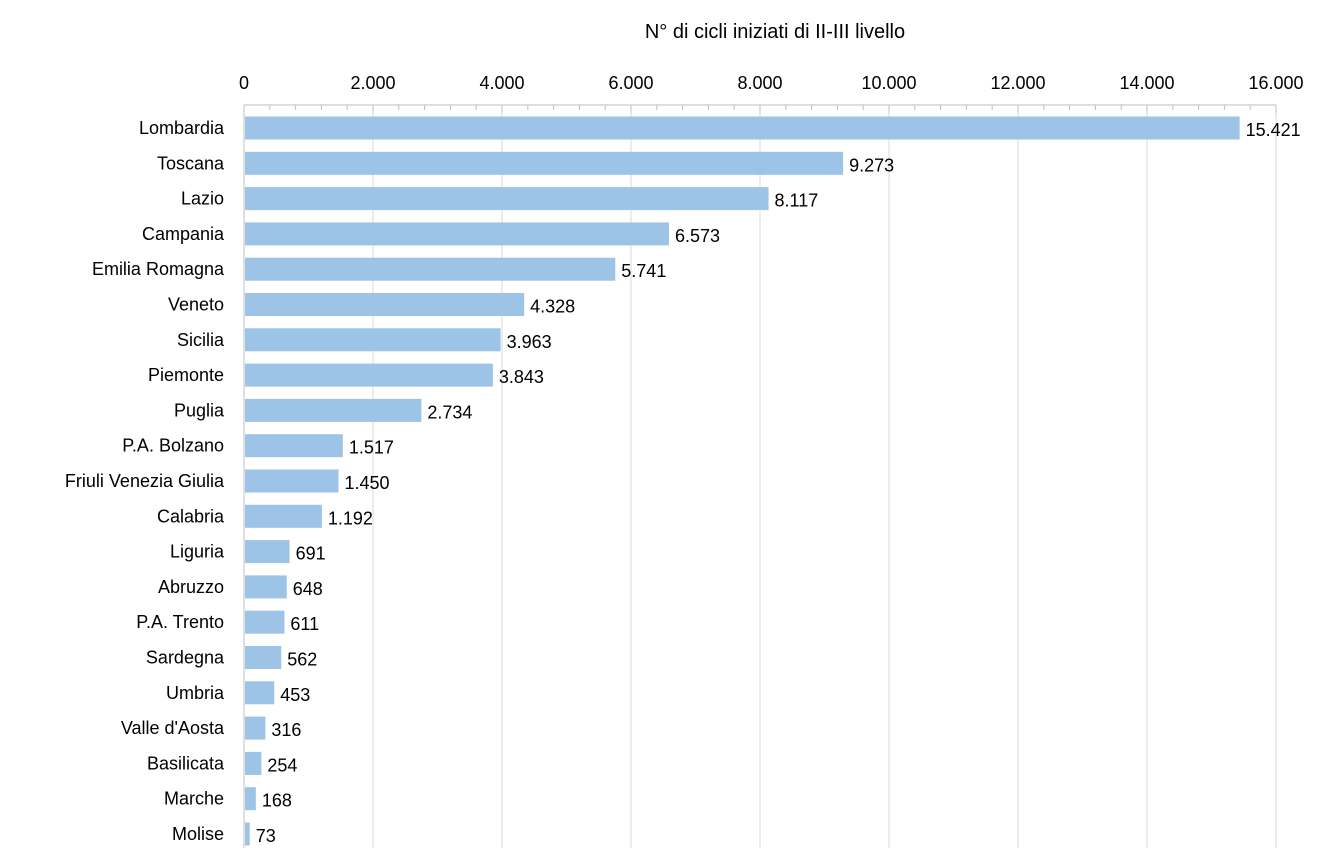 Image resolution: width=1322 pixels, height=848 pixels. I want to click on category-label: Piemonte, so click(186, 375).